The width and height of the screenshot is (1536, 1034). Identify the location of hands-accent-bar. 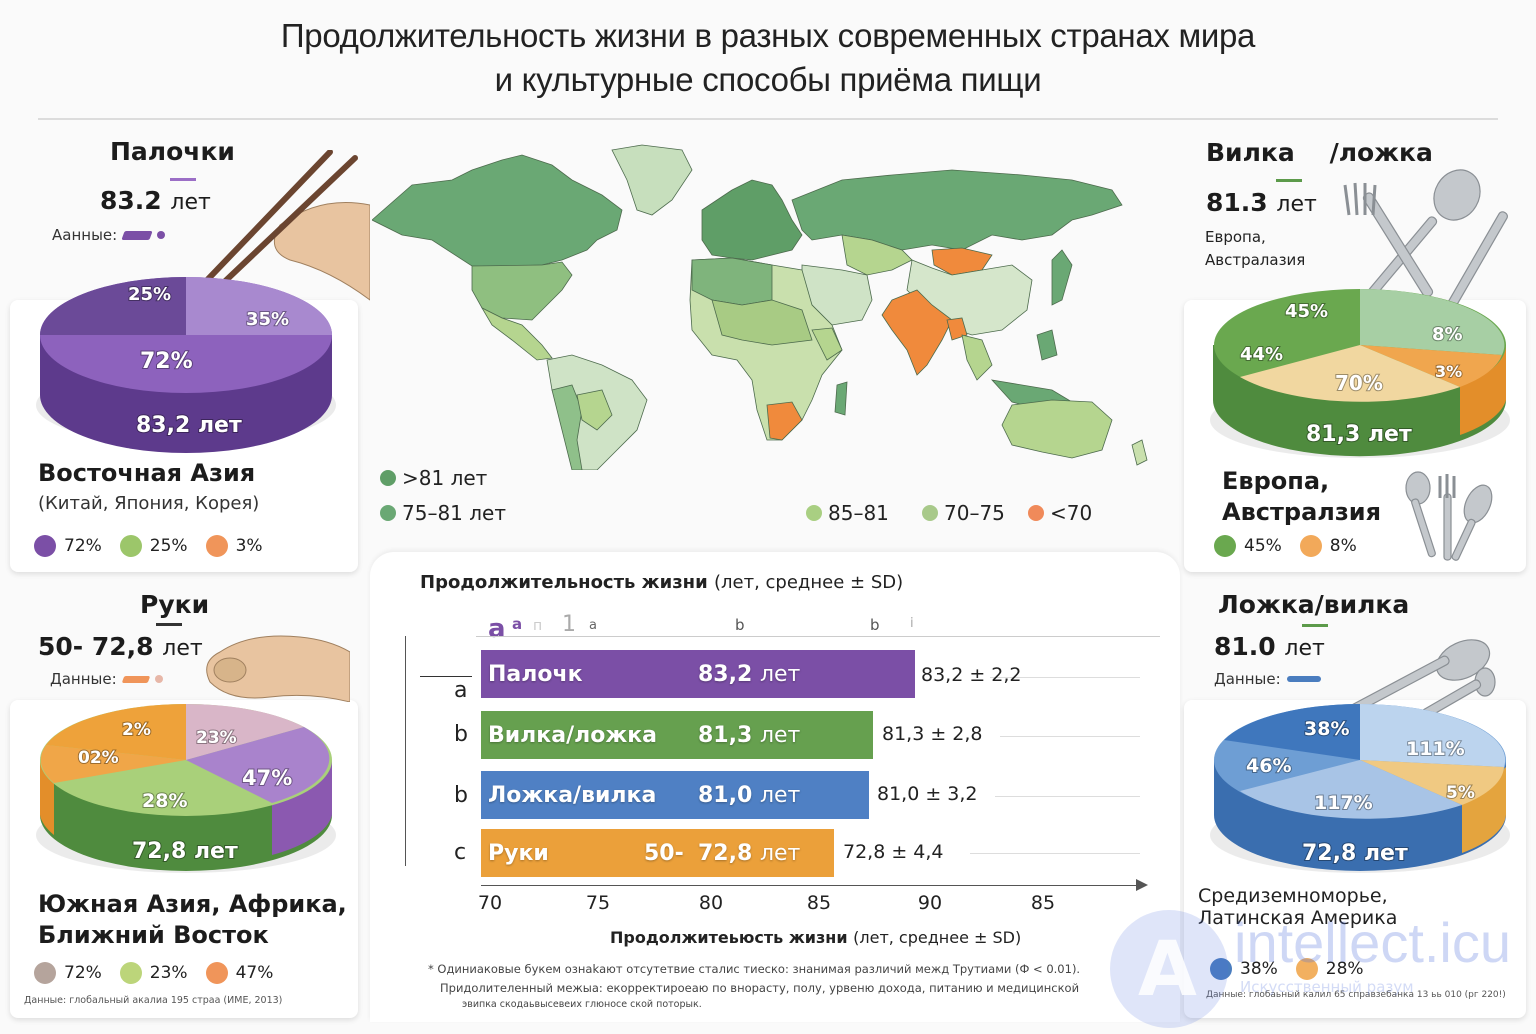
(169, 624).